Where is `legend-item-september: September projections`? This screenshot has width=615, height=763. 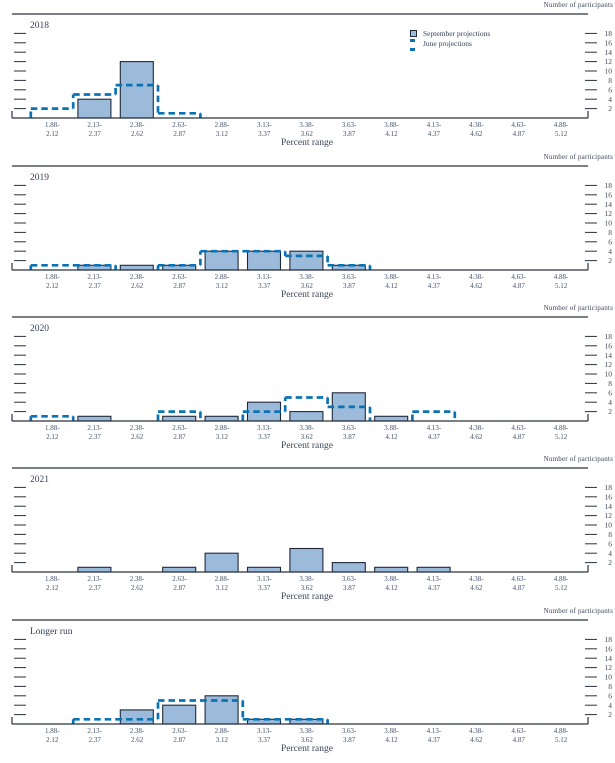
legend-item-september: September projections is located at coordinates (450, 33).